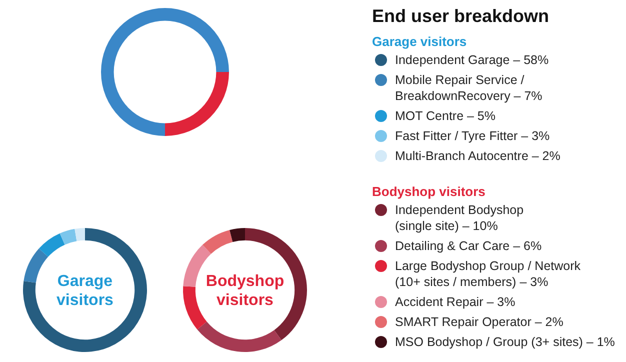  I want to click on legend-title: Bodyshop visitors, so click(429, 191).